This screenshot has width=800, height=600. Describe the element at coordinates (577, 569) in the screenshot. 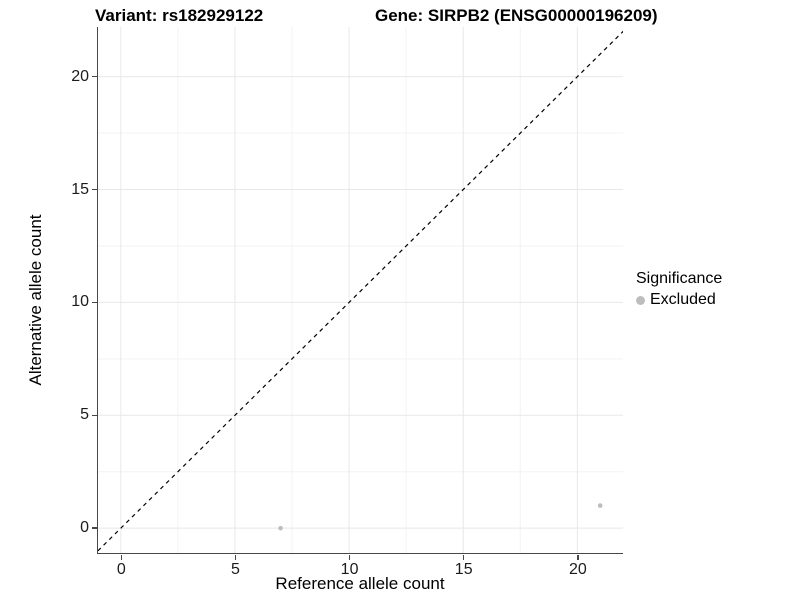

I see `x-tick-label: 20` at that location.